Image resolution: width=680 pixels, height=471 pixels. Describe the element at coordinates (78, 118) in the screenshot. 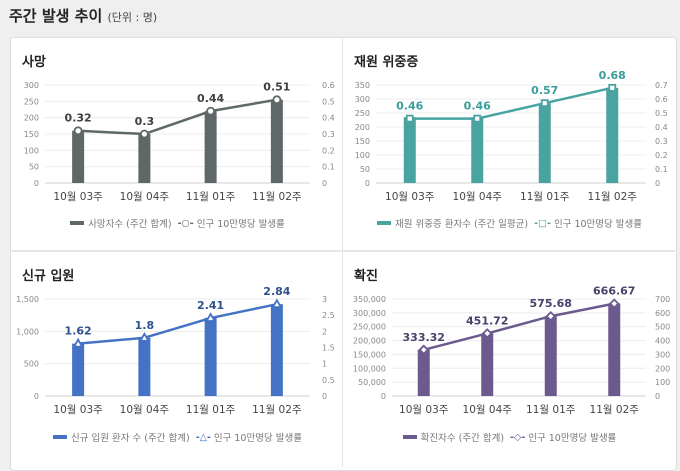

I see `data-label: 0.32` at that location.